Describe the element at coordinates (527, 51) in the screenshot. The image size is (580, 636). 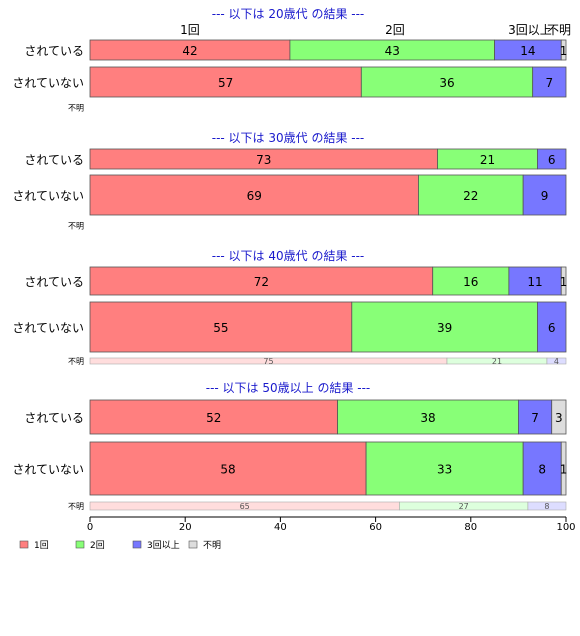
I see `data-label: 14` at that location.